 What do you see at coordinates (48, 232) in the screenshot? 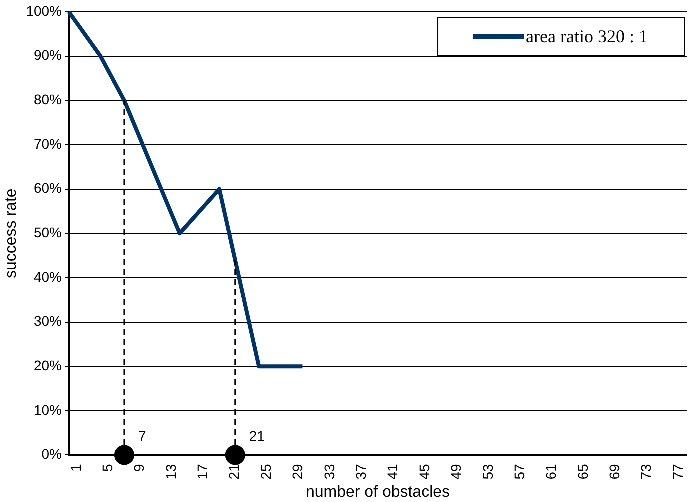
I see `y-tick-label: 50%` at bounding box center [48, 232].